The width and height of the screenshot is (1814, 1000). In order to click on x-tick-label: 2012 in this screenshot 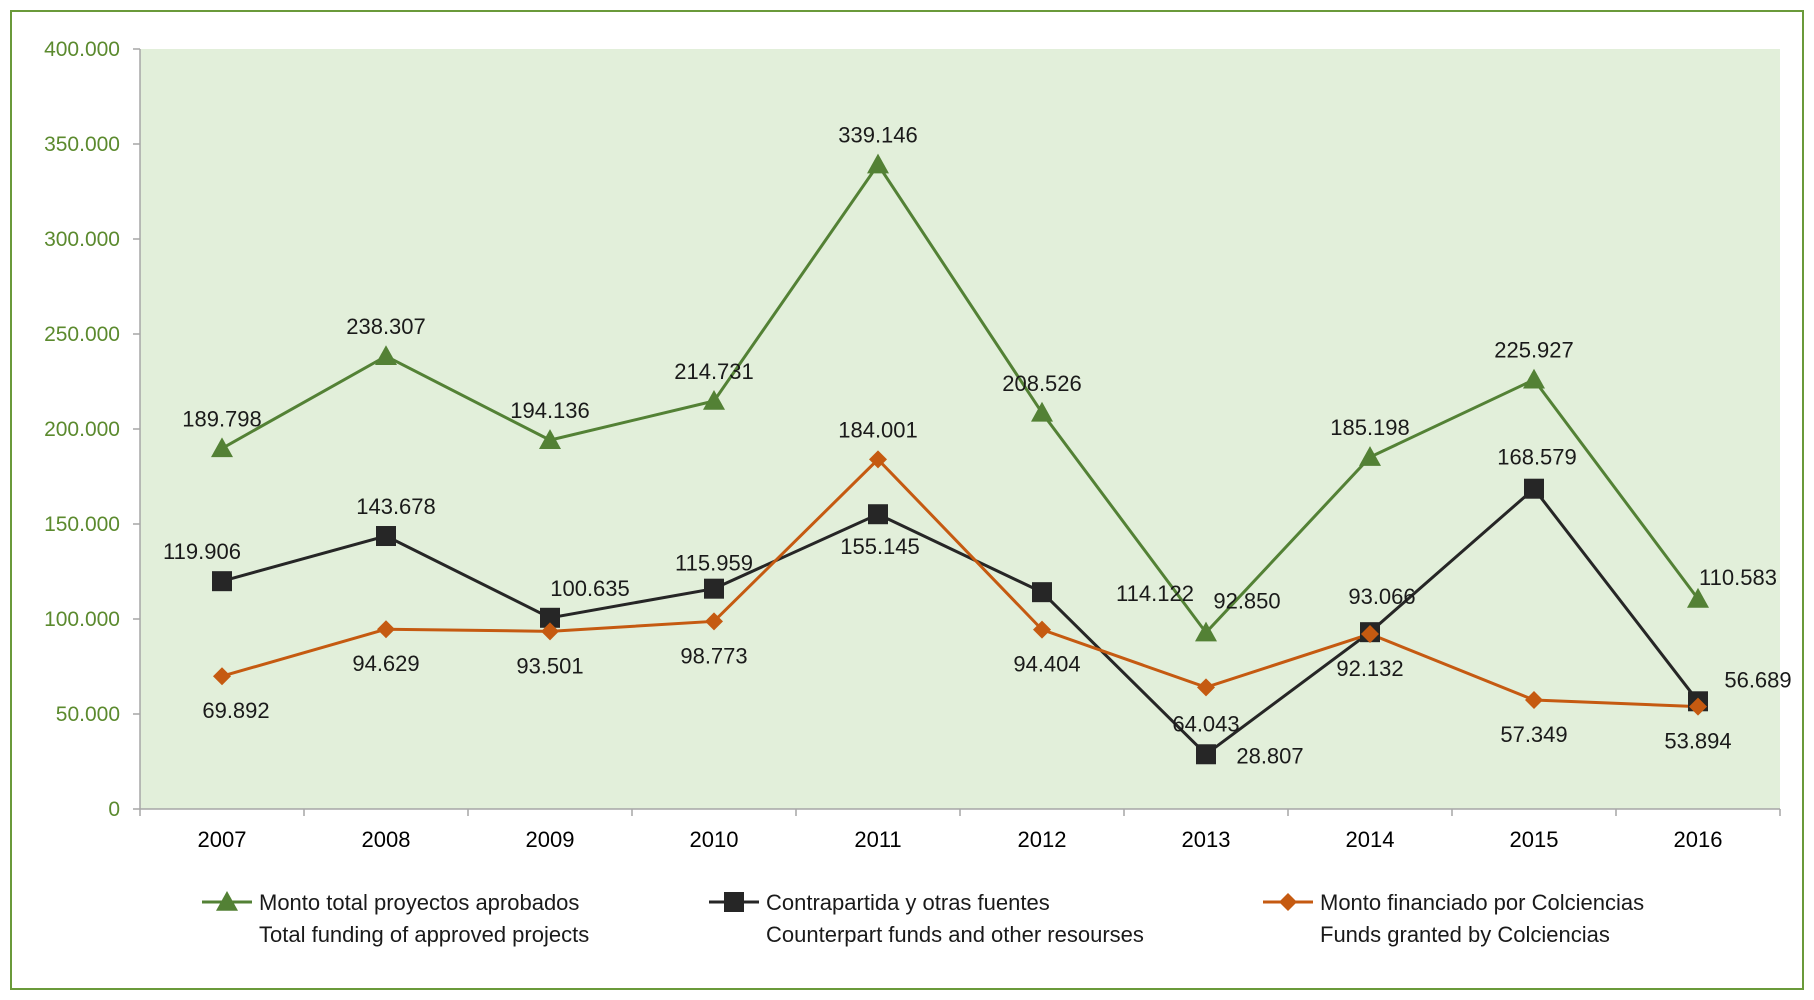, I will do `click(1042, 839)`.